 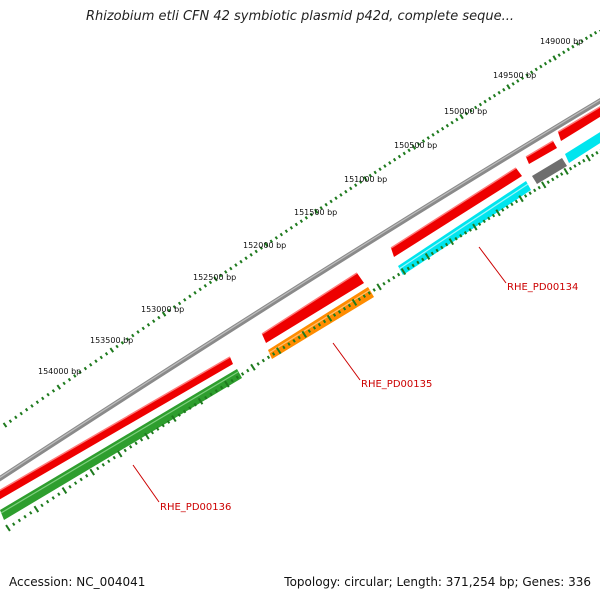 I want to click on gene-reverse-green, so click(x=121, y=444).